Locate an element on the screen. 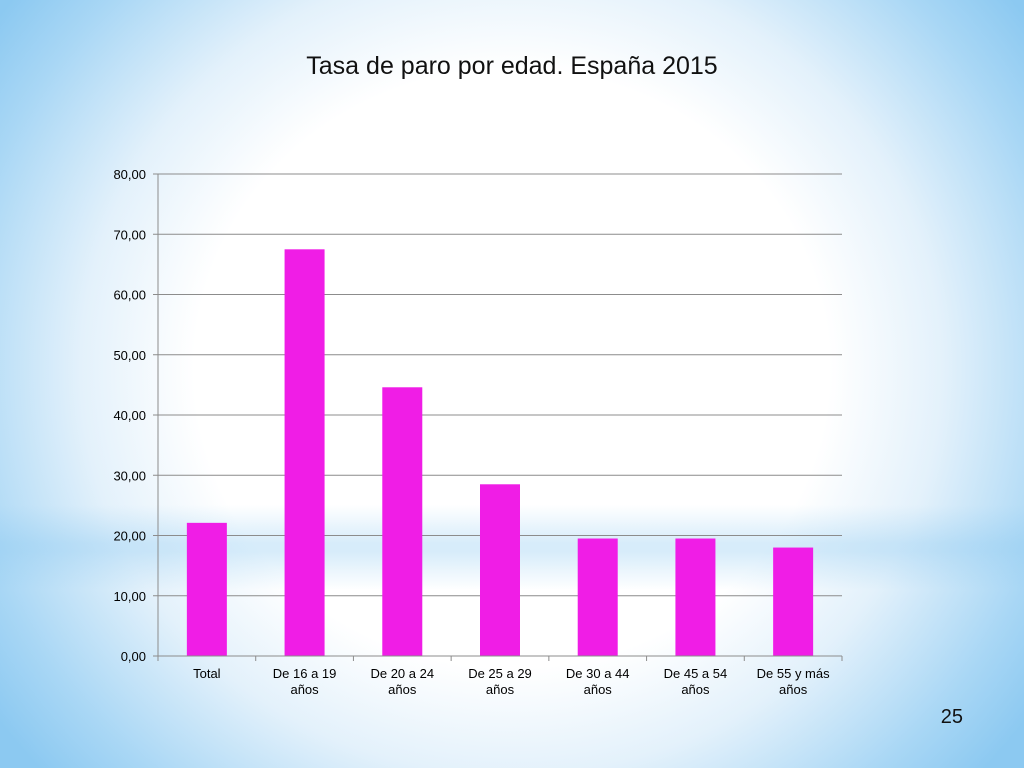  chart-title: Tasa de paro por edad. España 2015 is located at coordinates (512, 66).